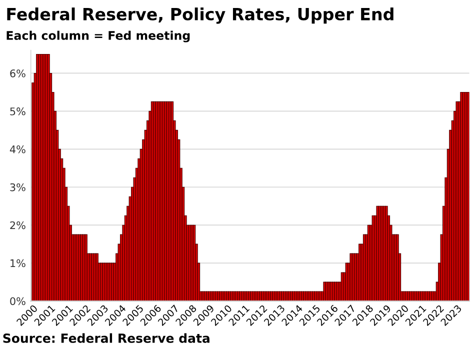 The width and height of the screenshot is (474, 348). Describe the element at coordinates (18, 149) in the screenshot. I see `y-tick-label: 4%` at that location.